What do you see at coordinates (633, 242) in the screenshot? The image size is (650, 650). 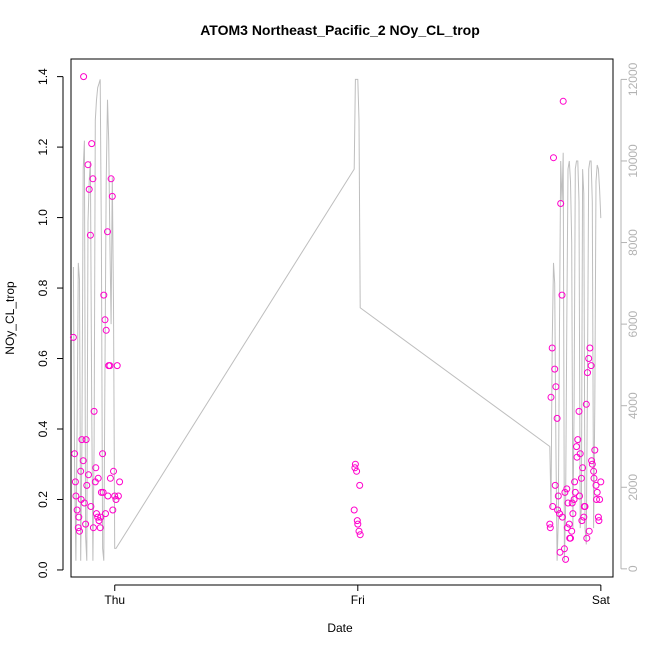 I see `y2-tick-label: 8000` at bounding box center [633, 242].